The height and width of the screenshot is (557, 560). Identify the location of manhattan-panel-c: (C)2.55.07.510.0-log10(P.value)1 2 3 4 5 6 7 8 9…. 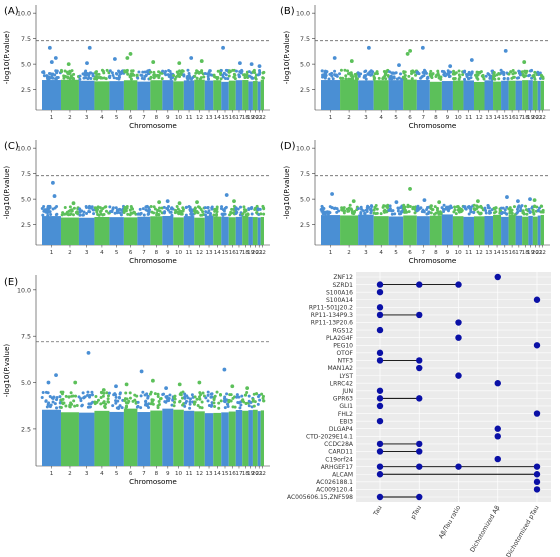
(136, 202).